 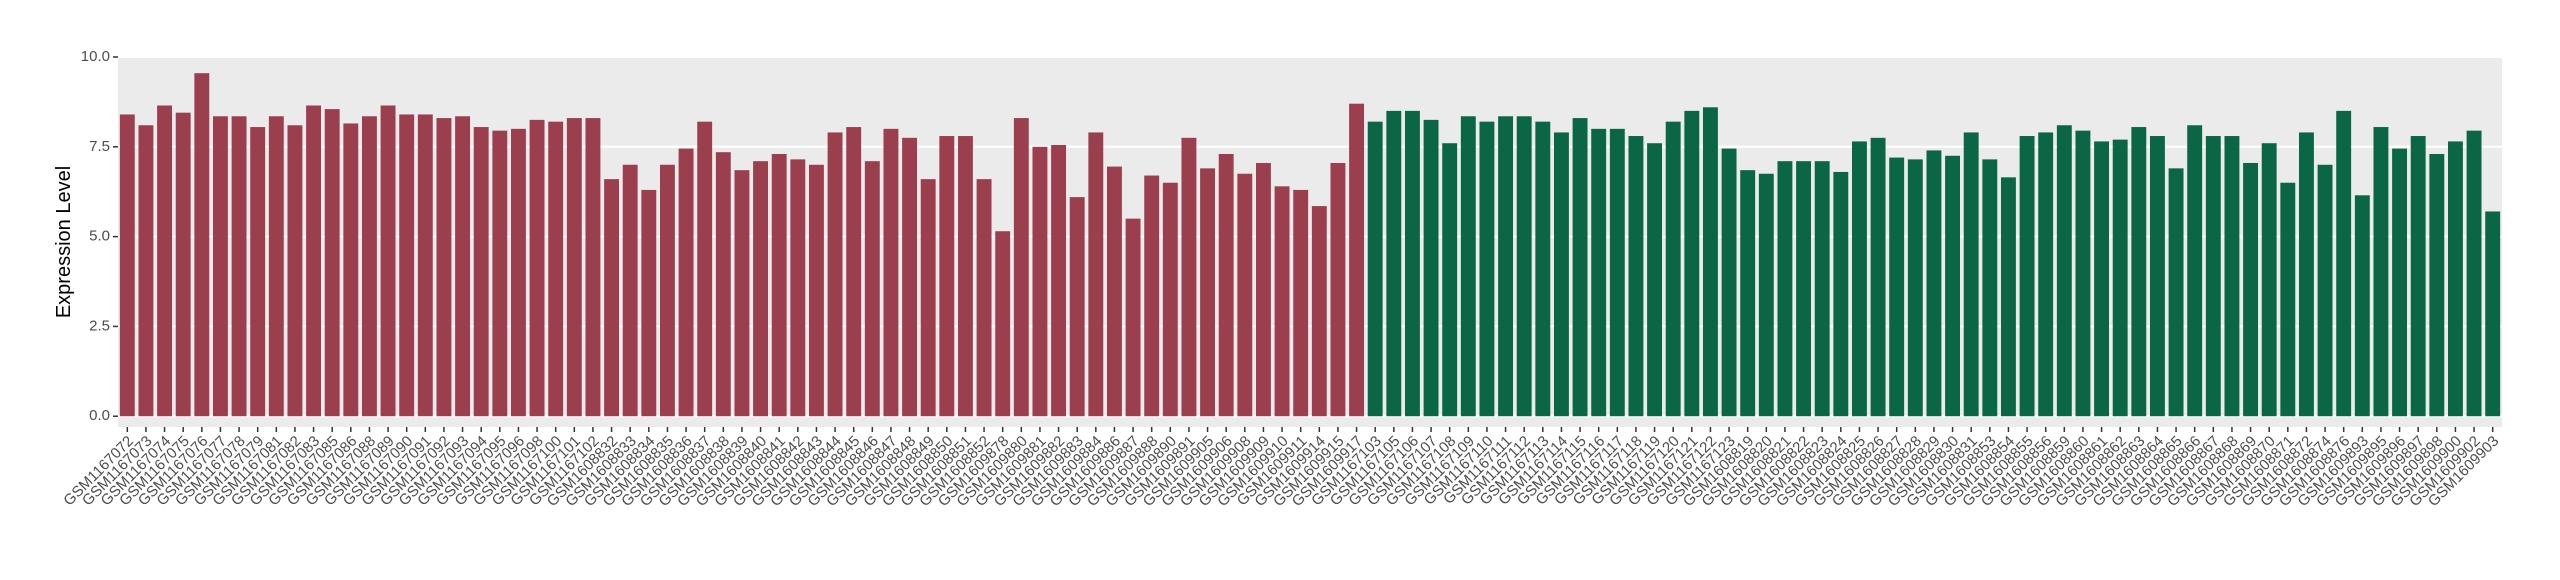 I want to click on y-tick-label: 7.5, so click(x=99, y=146).